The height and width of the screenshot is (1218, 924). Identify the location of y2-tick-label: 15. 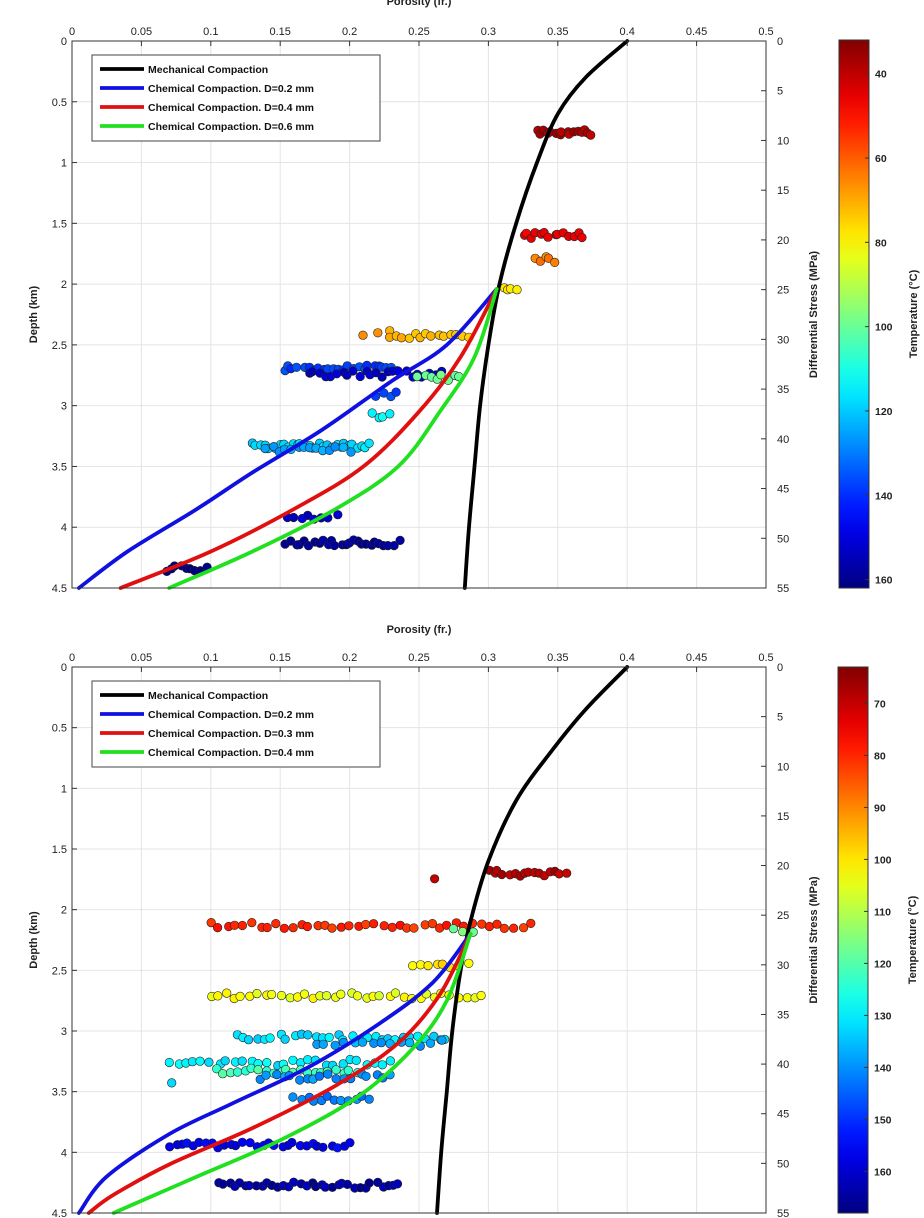
(783, 191).